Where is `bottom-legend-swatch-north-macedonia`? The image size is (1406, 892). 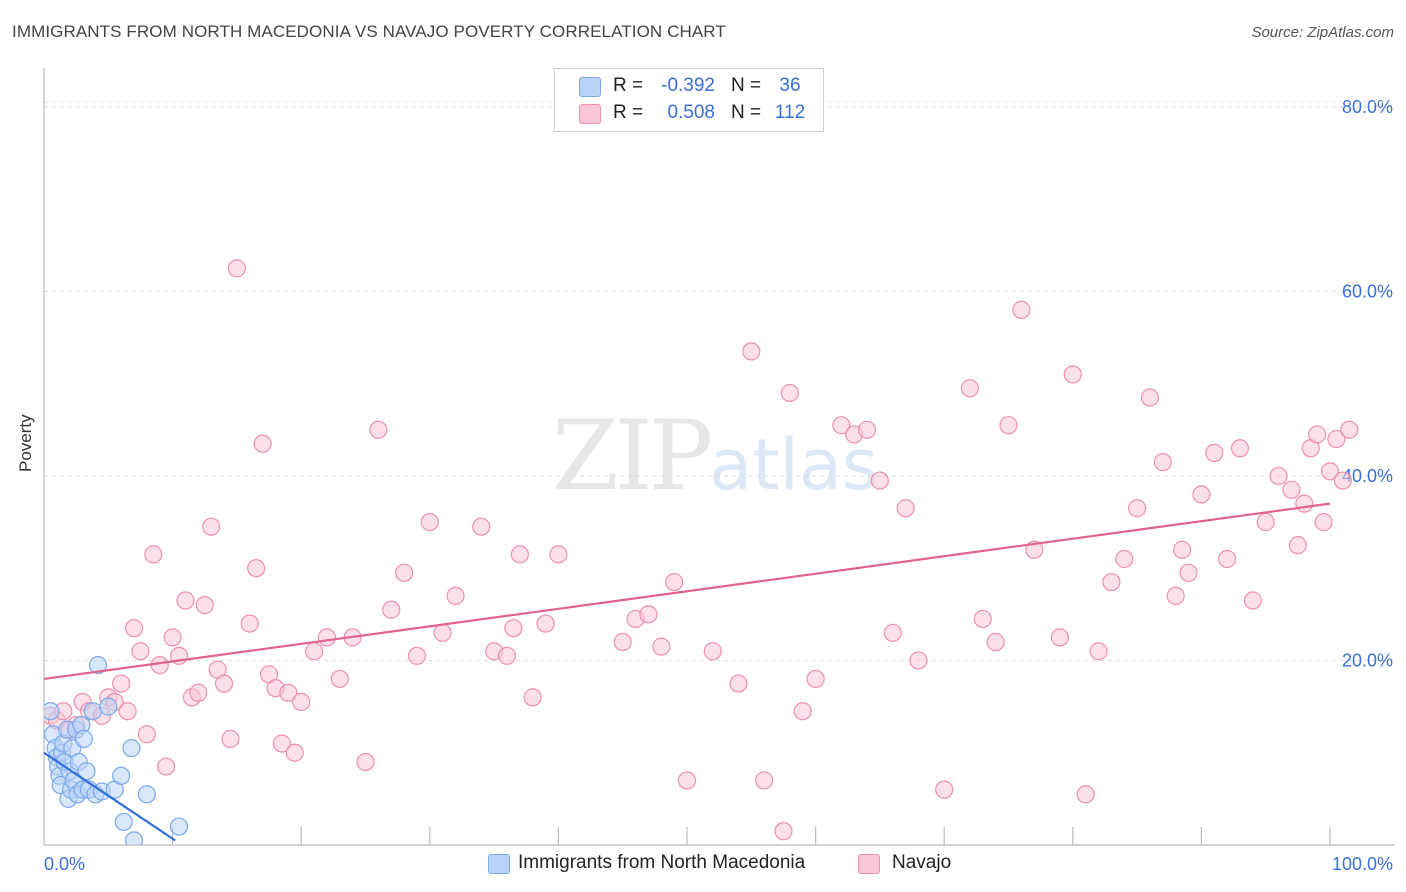
bottom-legend-swatch-north-macedonia is located at coordinates (499, 864).